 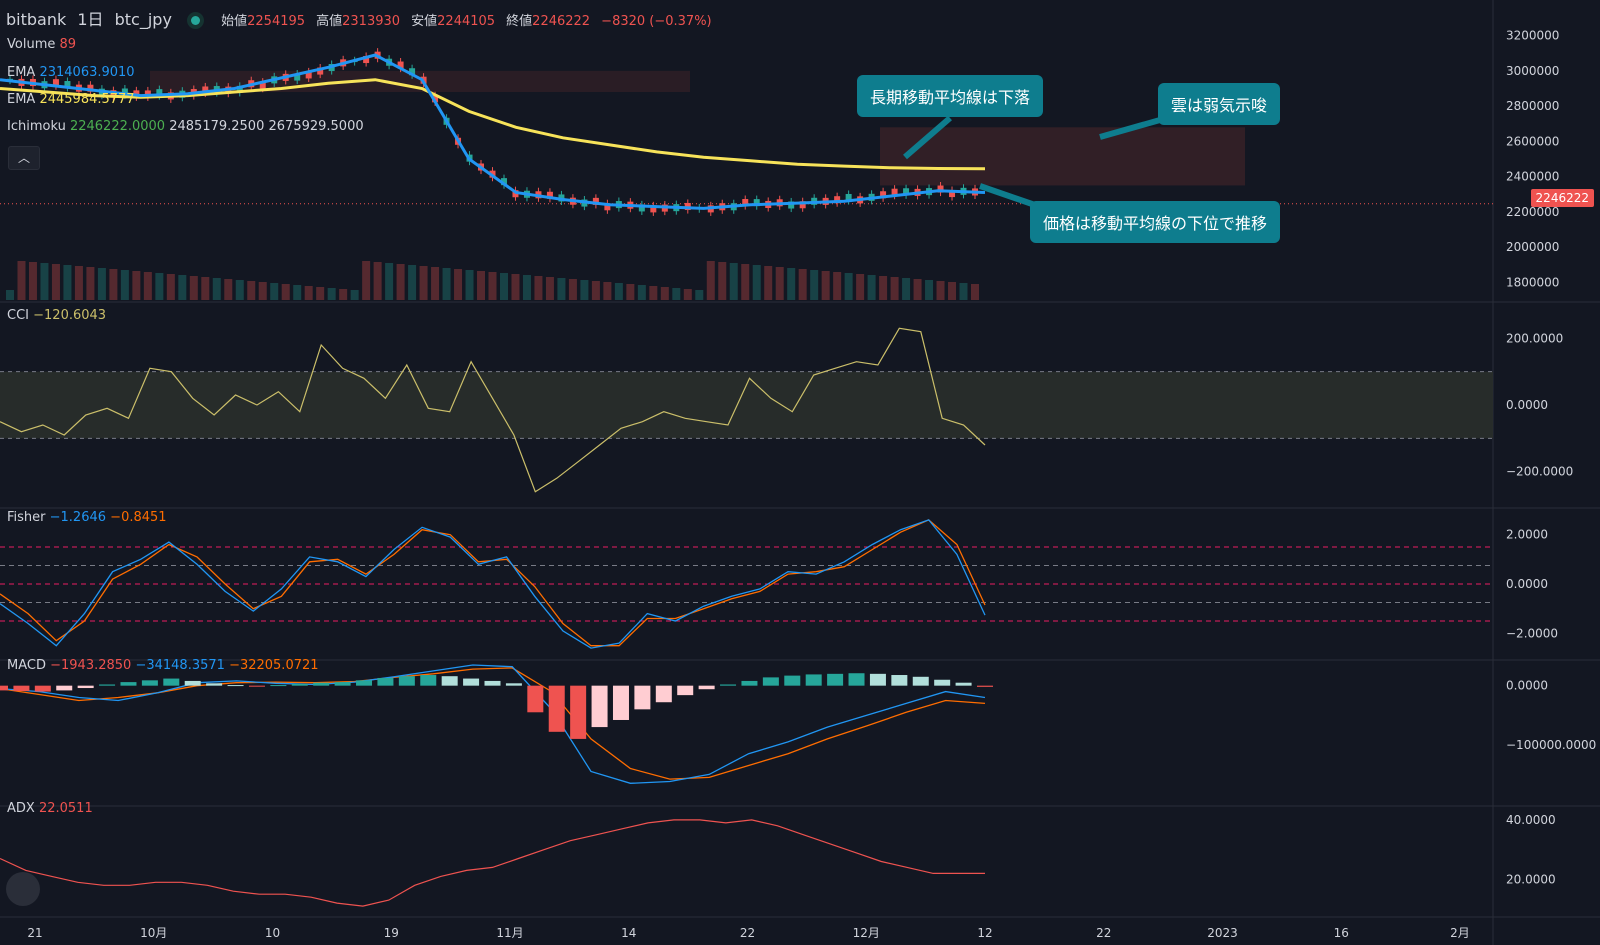 I want to click on callout-pointer, so click(x=927, y=137).